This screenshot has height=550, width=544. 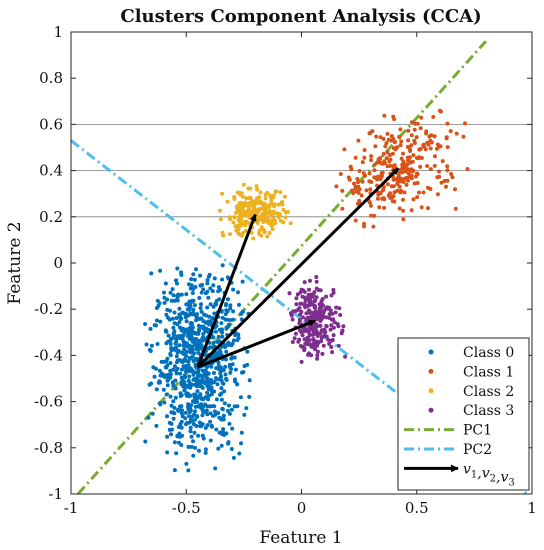 I want to click on reference-lines, so click(x=301, y=171).